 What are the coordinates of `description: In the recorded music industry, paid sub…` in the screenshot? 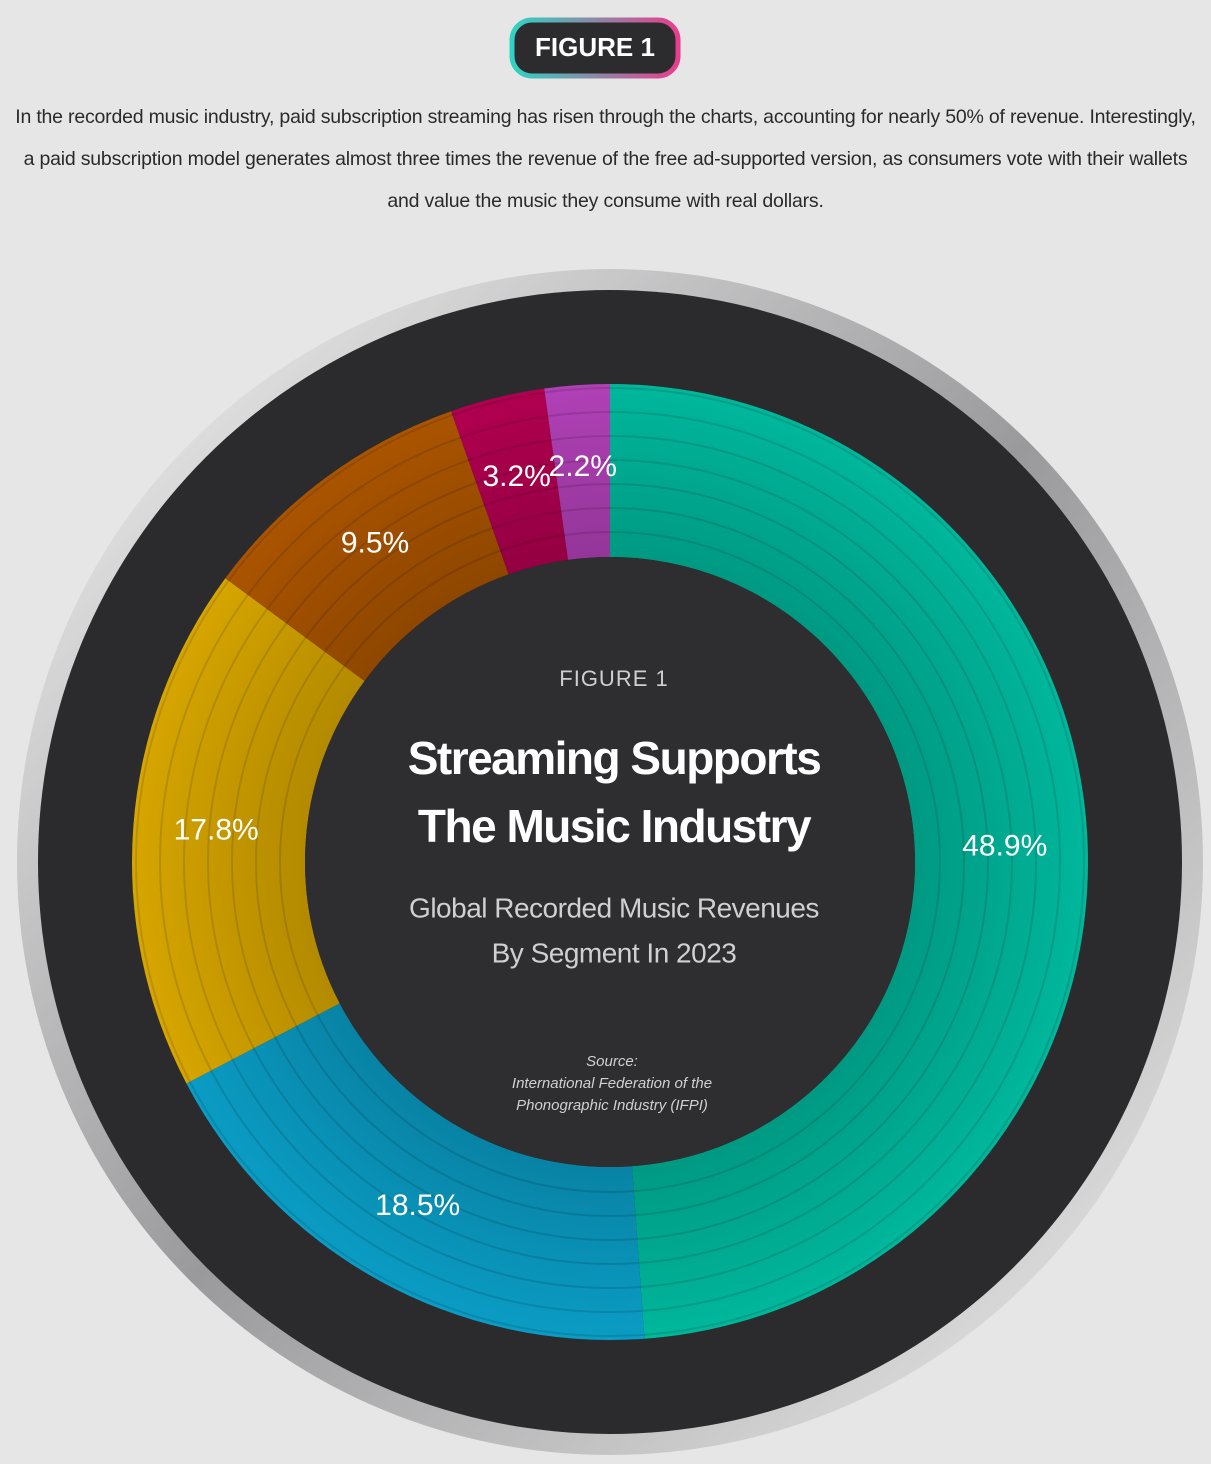 It's located at (605, 159).